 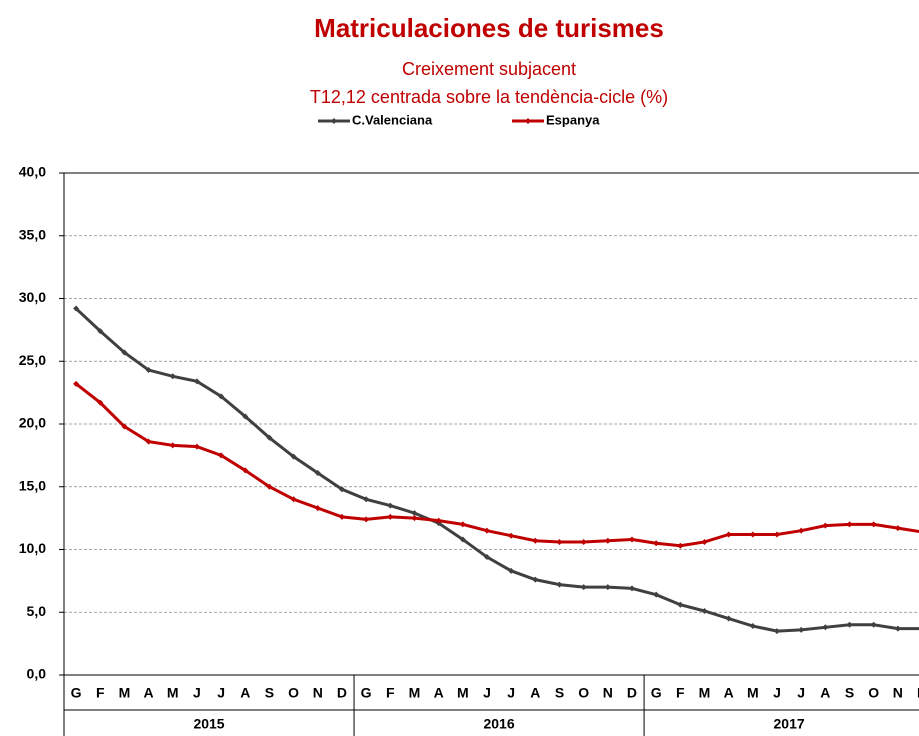 I want to click on year-label: 2015, so click(x=208, y=724).